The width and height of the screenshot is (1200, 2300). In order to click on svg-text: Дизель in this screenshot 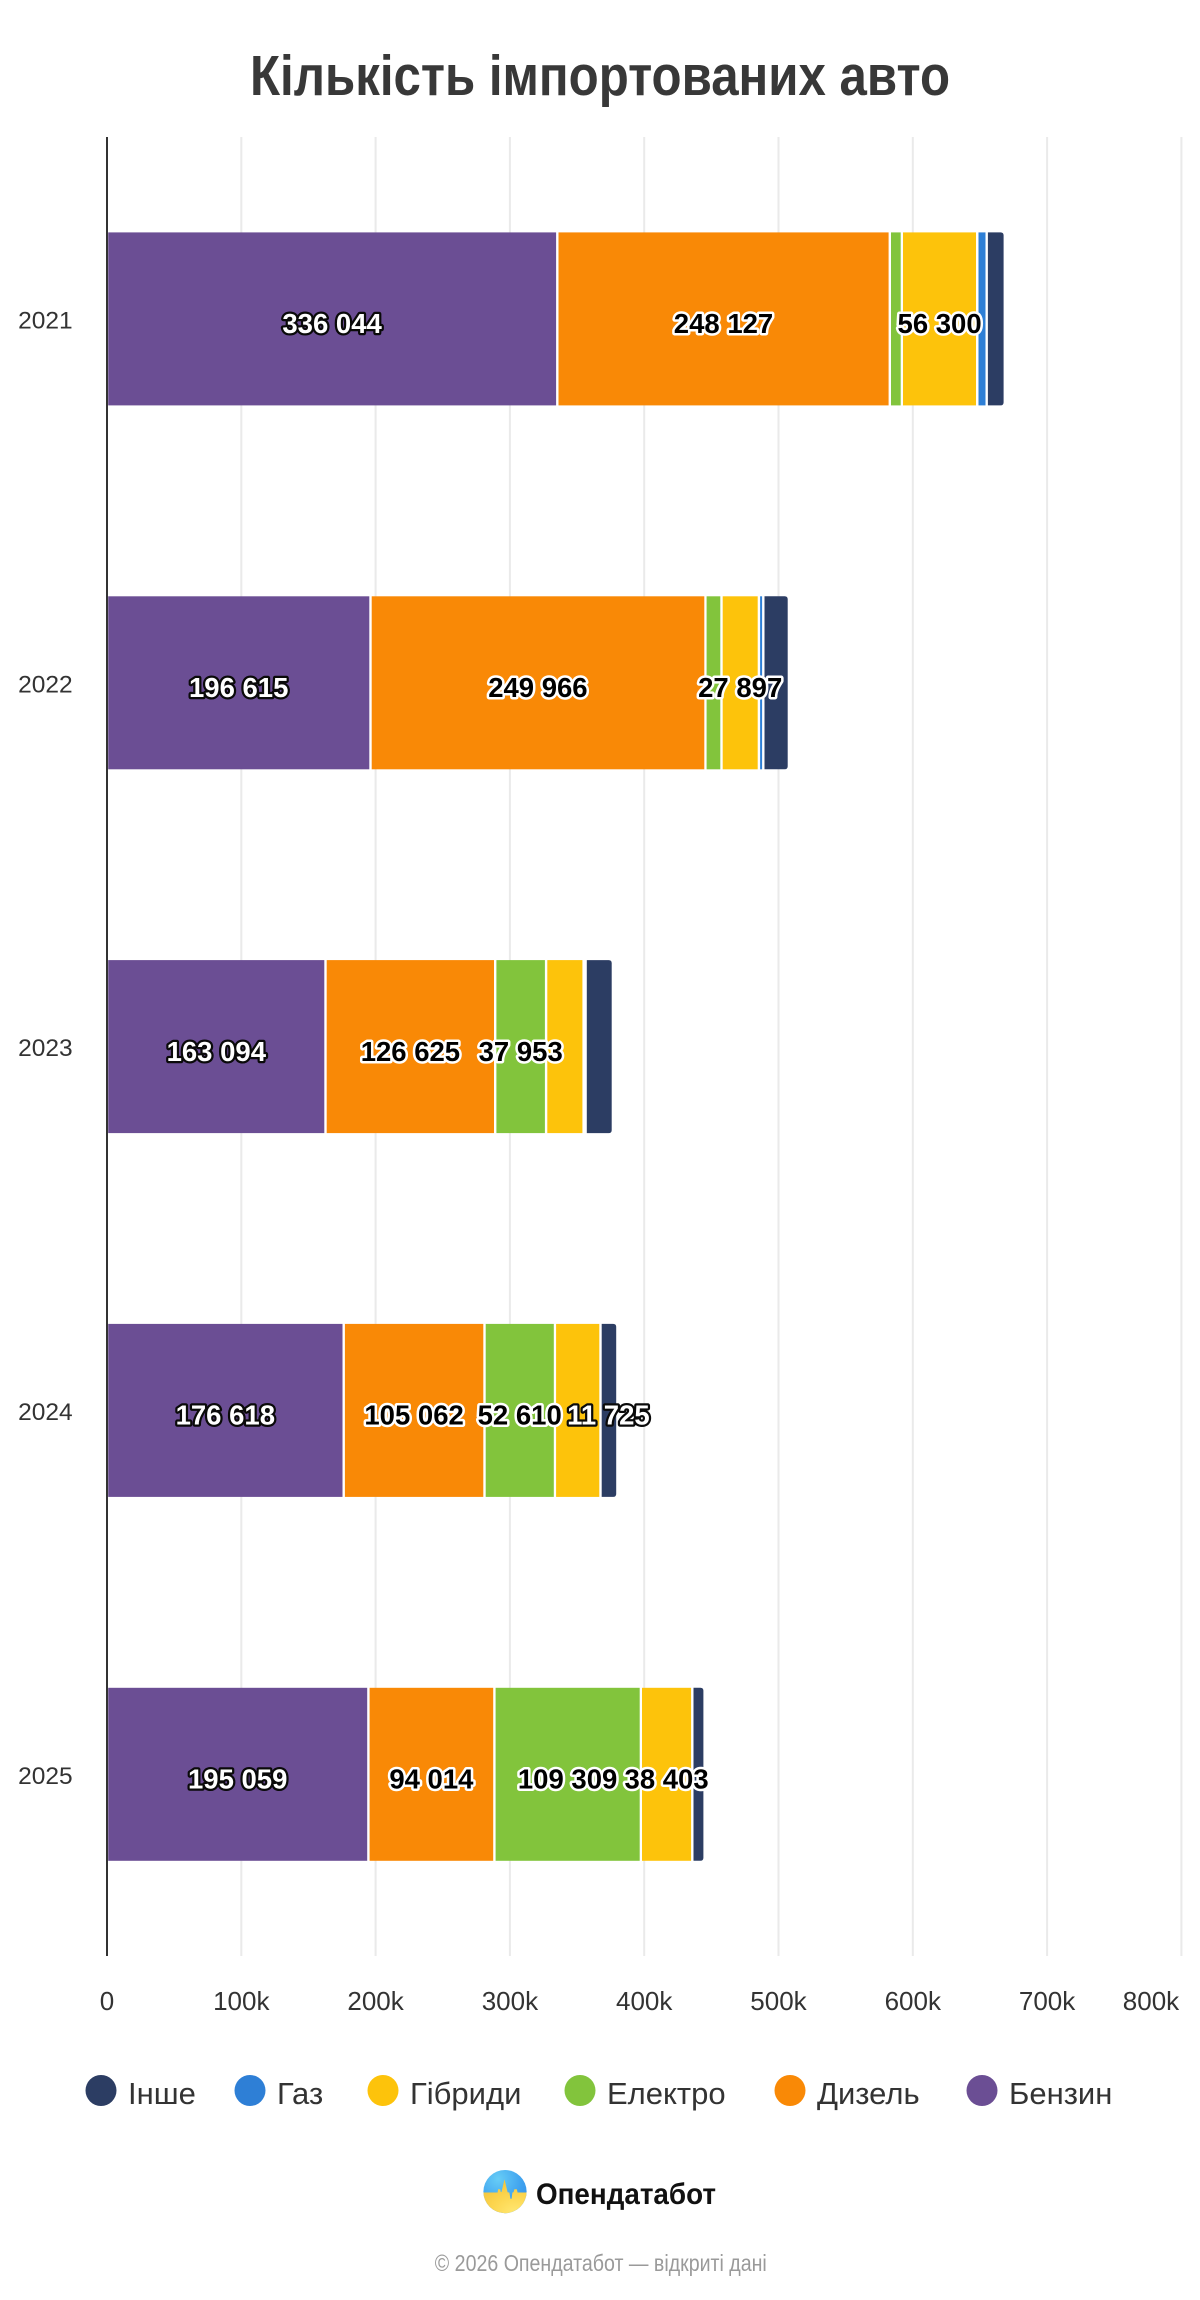, I will do `click(868, 2093)`.